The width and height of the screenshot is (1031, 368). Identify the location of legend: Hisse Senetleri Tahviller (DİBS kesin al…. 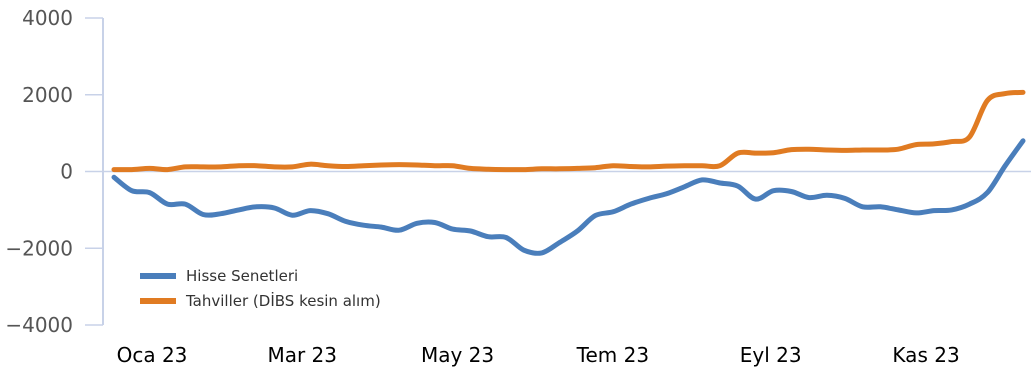
(260, 288).